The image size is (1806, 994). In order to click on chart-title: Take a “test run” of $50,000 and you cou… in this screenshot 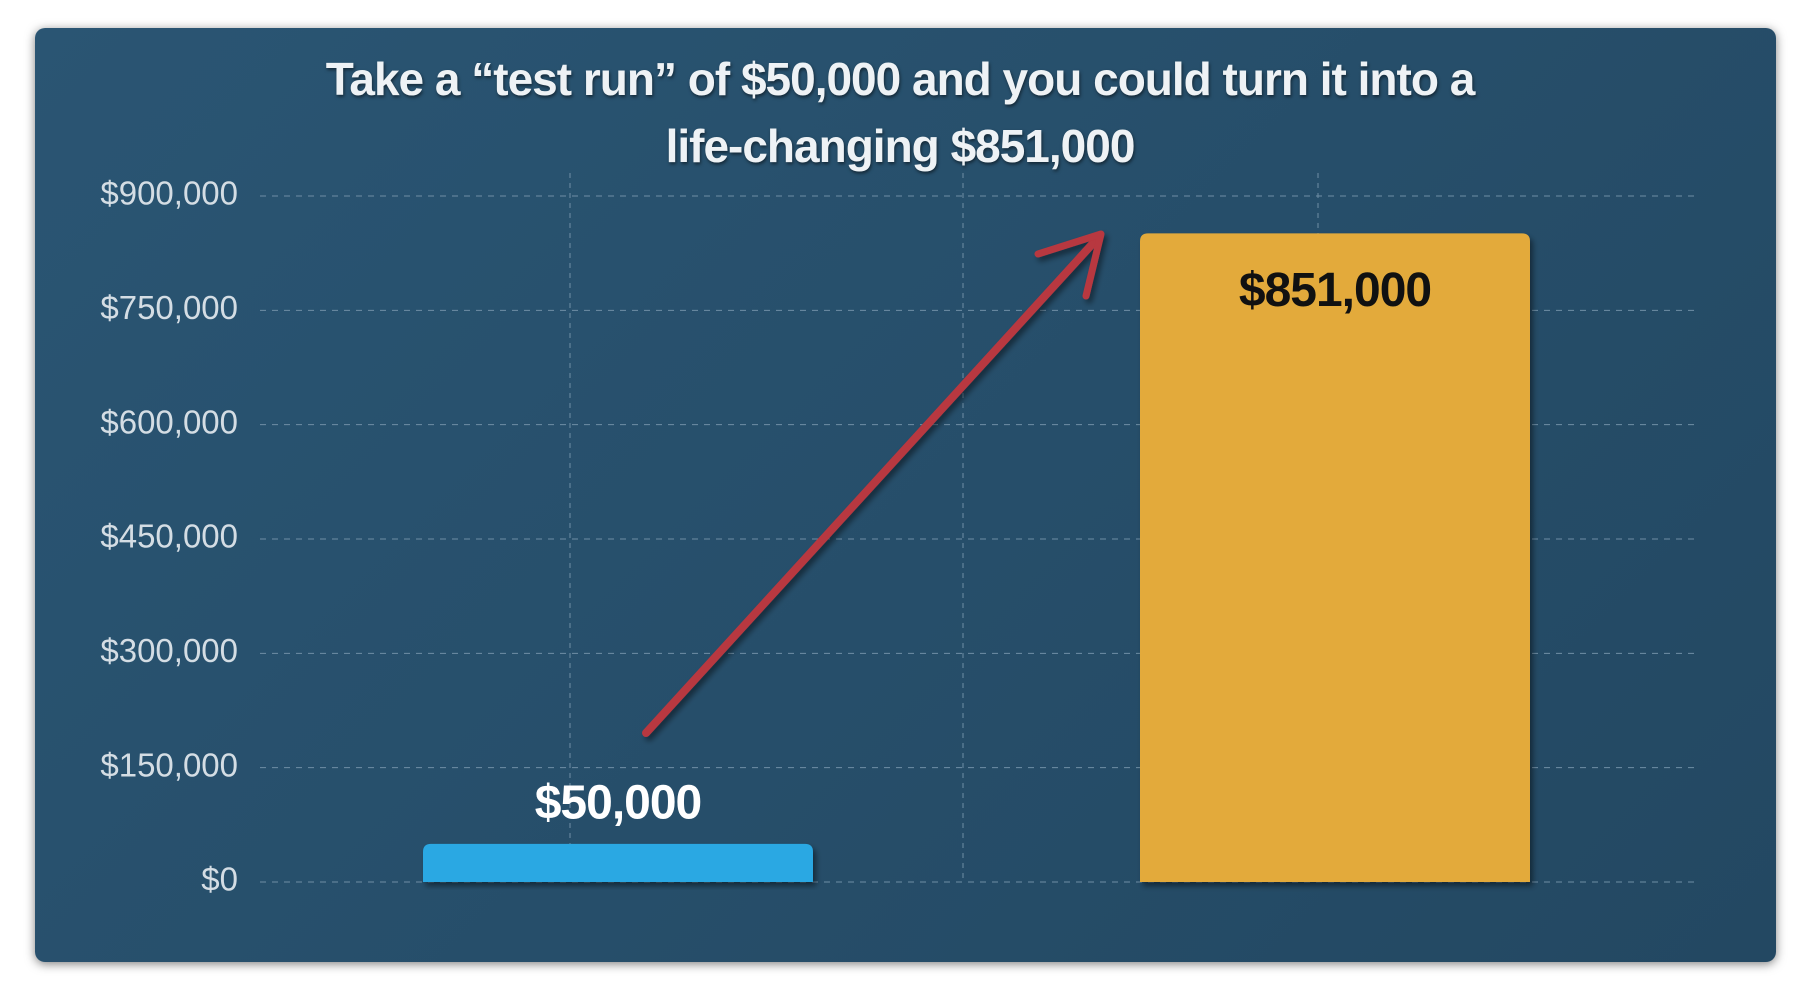, I will do `click(900, 112)`.